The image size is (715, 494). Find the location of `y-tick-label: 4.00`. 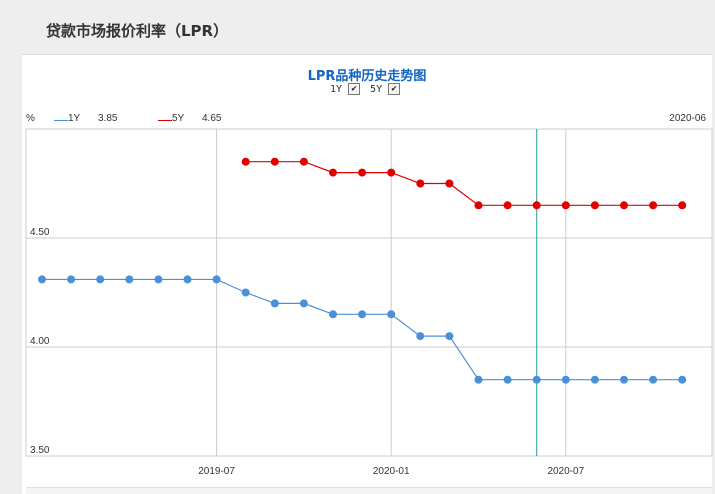

y-tick-label: 4.00 is located at coordinates (40, 341).